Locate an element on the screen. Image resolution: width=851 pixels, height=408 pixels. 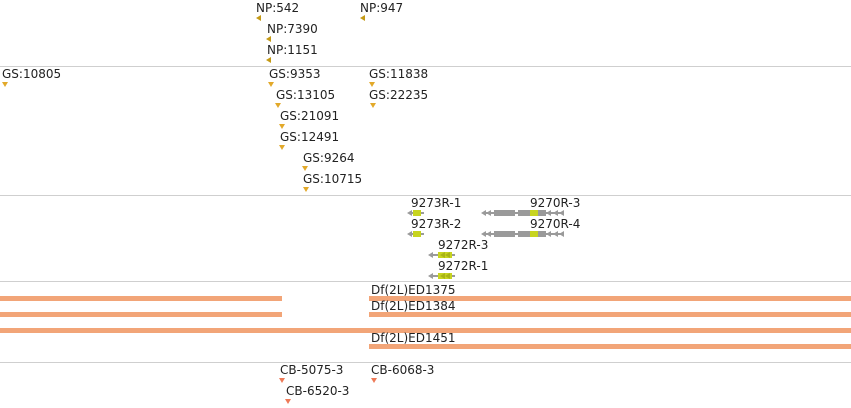
deficiency-bar-df-2l-ed1384 is located at coordinates (610, 314).